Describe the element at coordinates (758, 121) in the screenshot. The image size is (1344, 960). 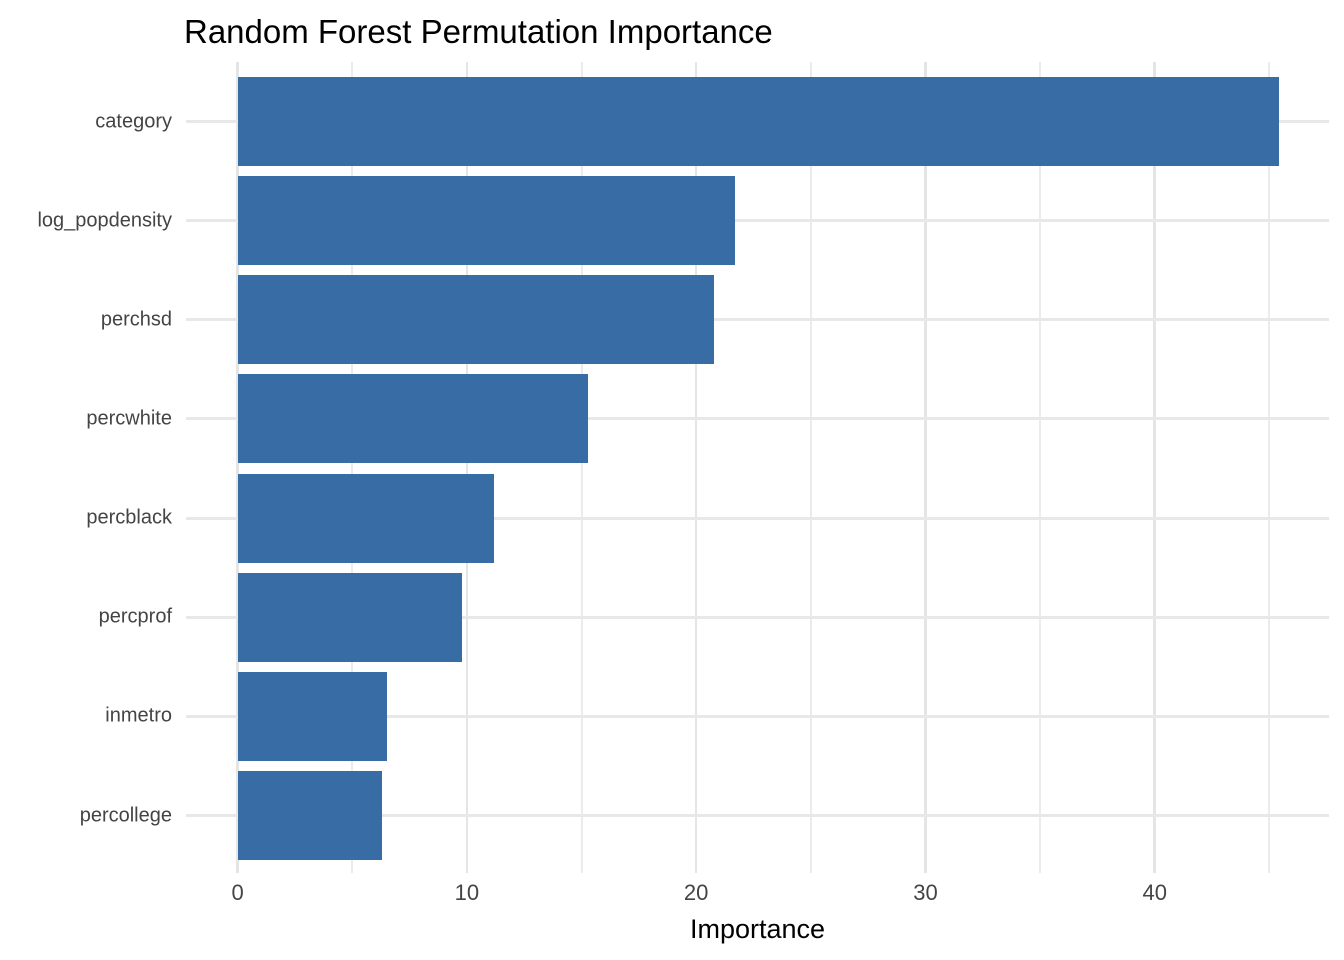
I see `bar-category` at that location.